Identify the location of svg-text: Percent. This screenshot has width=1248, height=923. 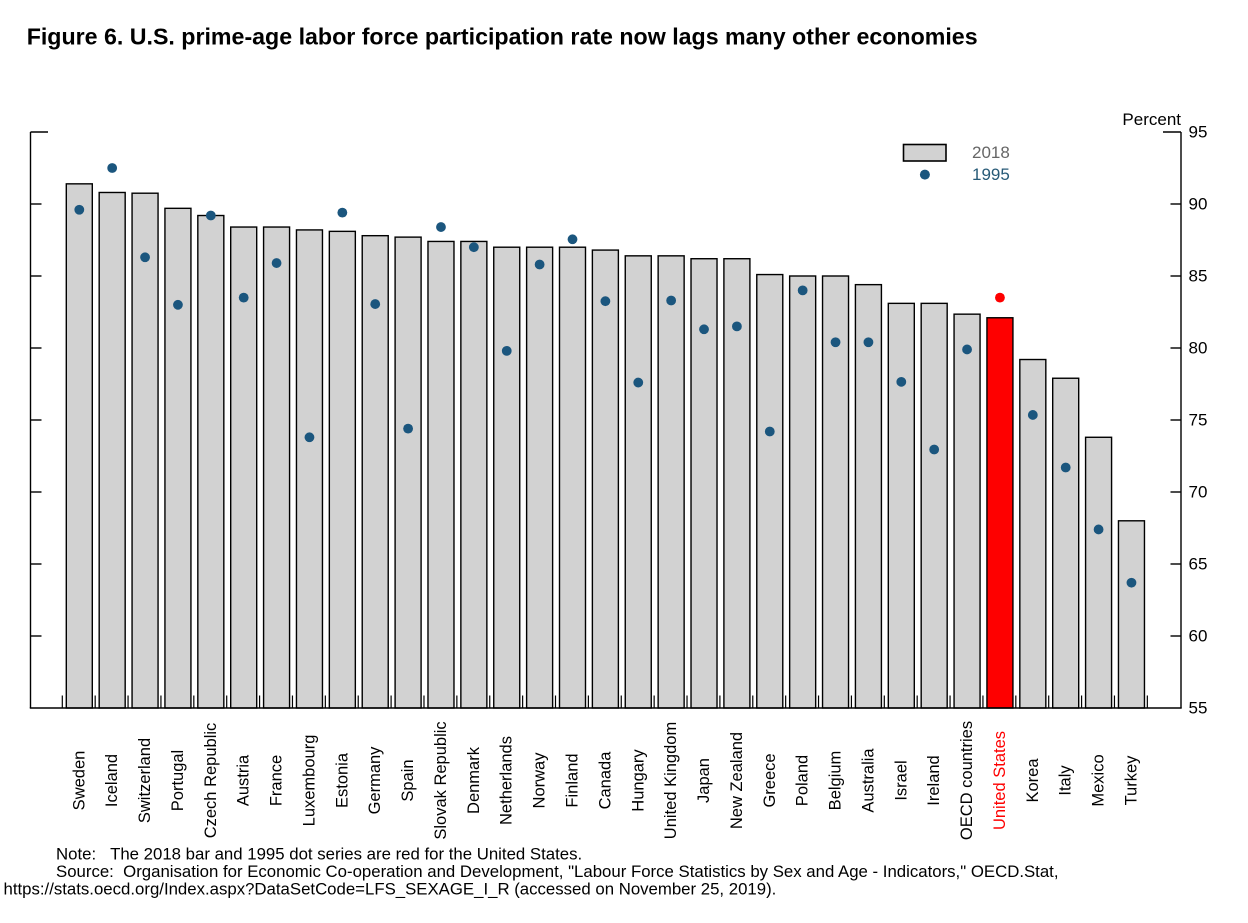
(1151, 119).